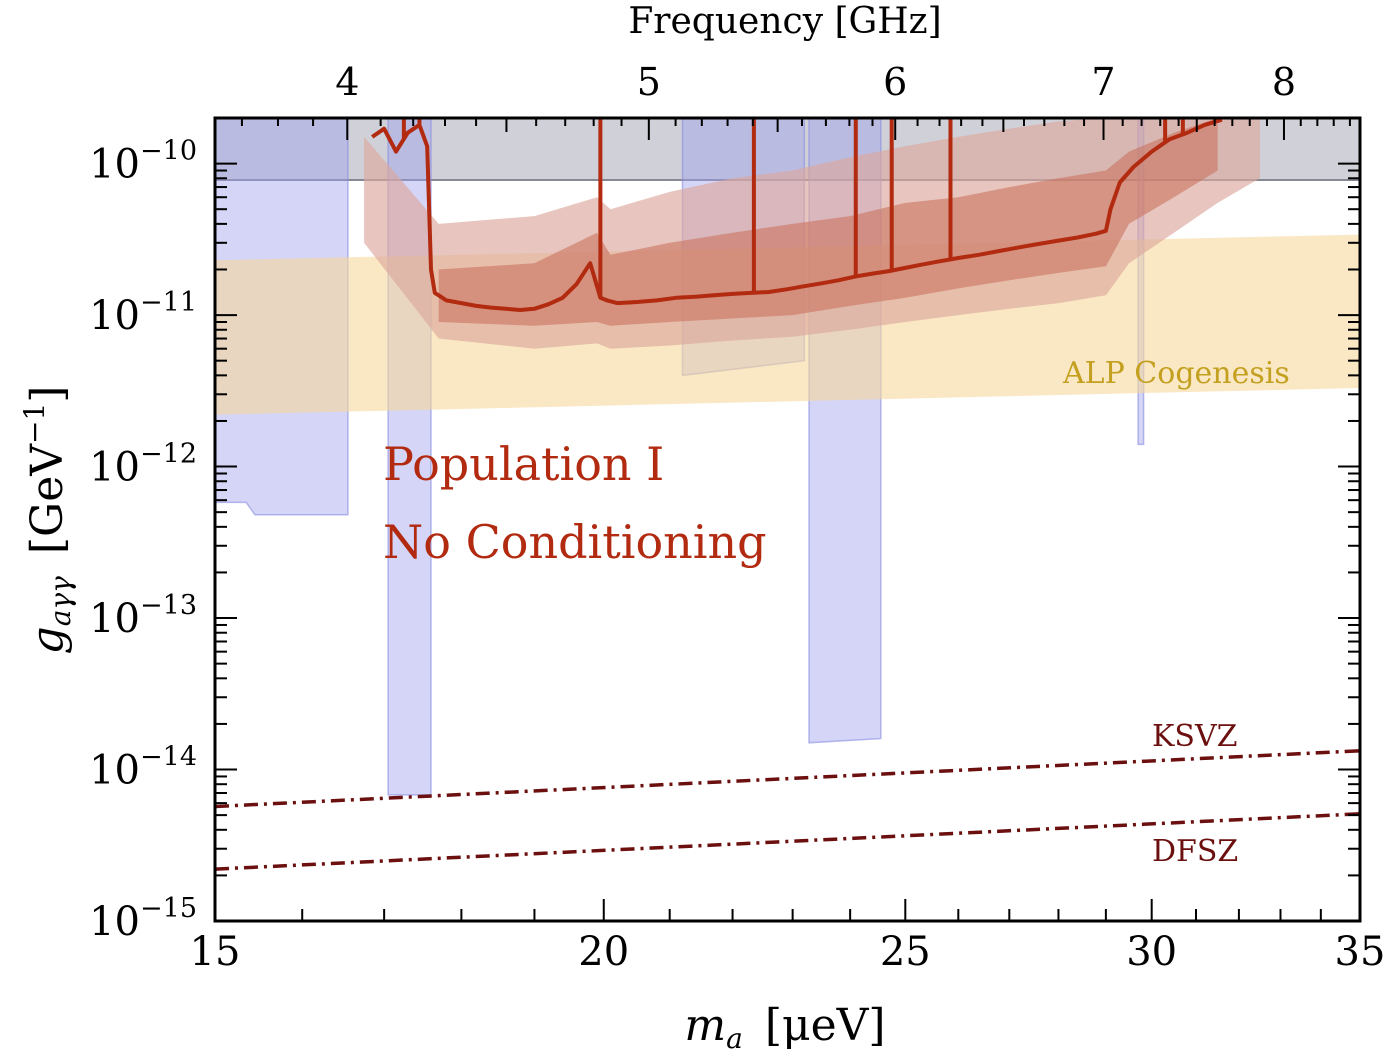  What do you see at coordinates (603, 952) in the screenshot?
I see `x-tick-label-20: 20` at bounding box center [603, 952].